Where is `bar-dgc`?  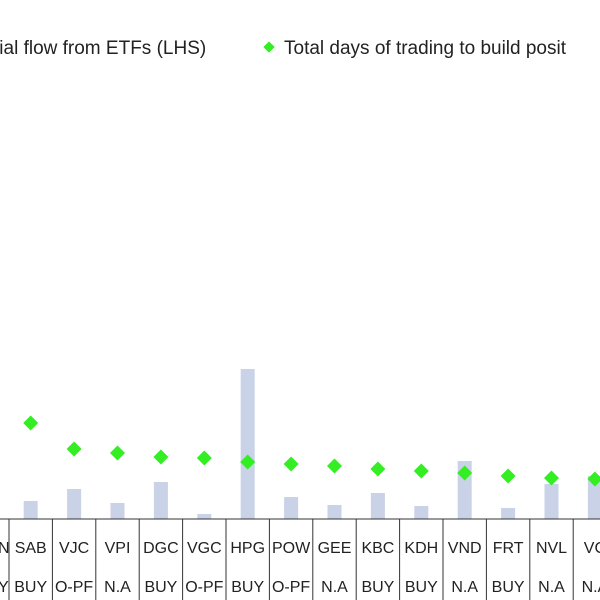
bar-dgc is located at coordinates (160, 500).